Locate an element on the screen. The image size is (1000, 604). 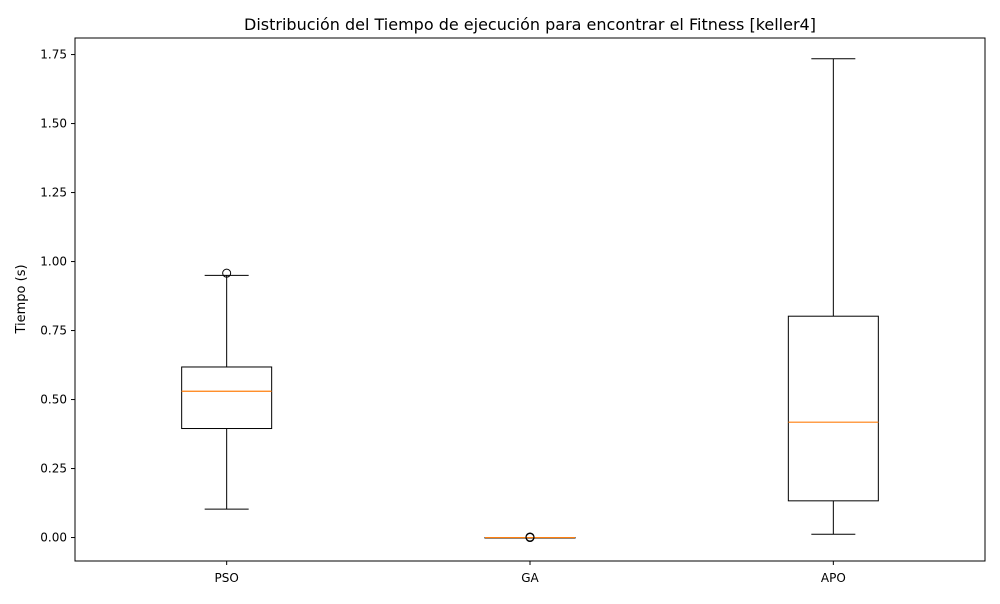
apo-box is located at coordinates (833, 408).